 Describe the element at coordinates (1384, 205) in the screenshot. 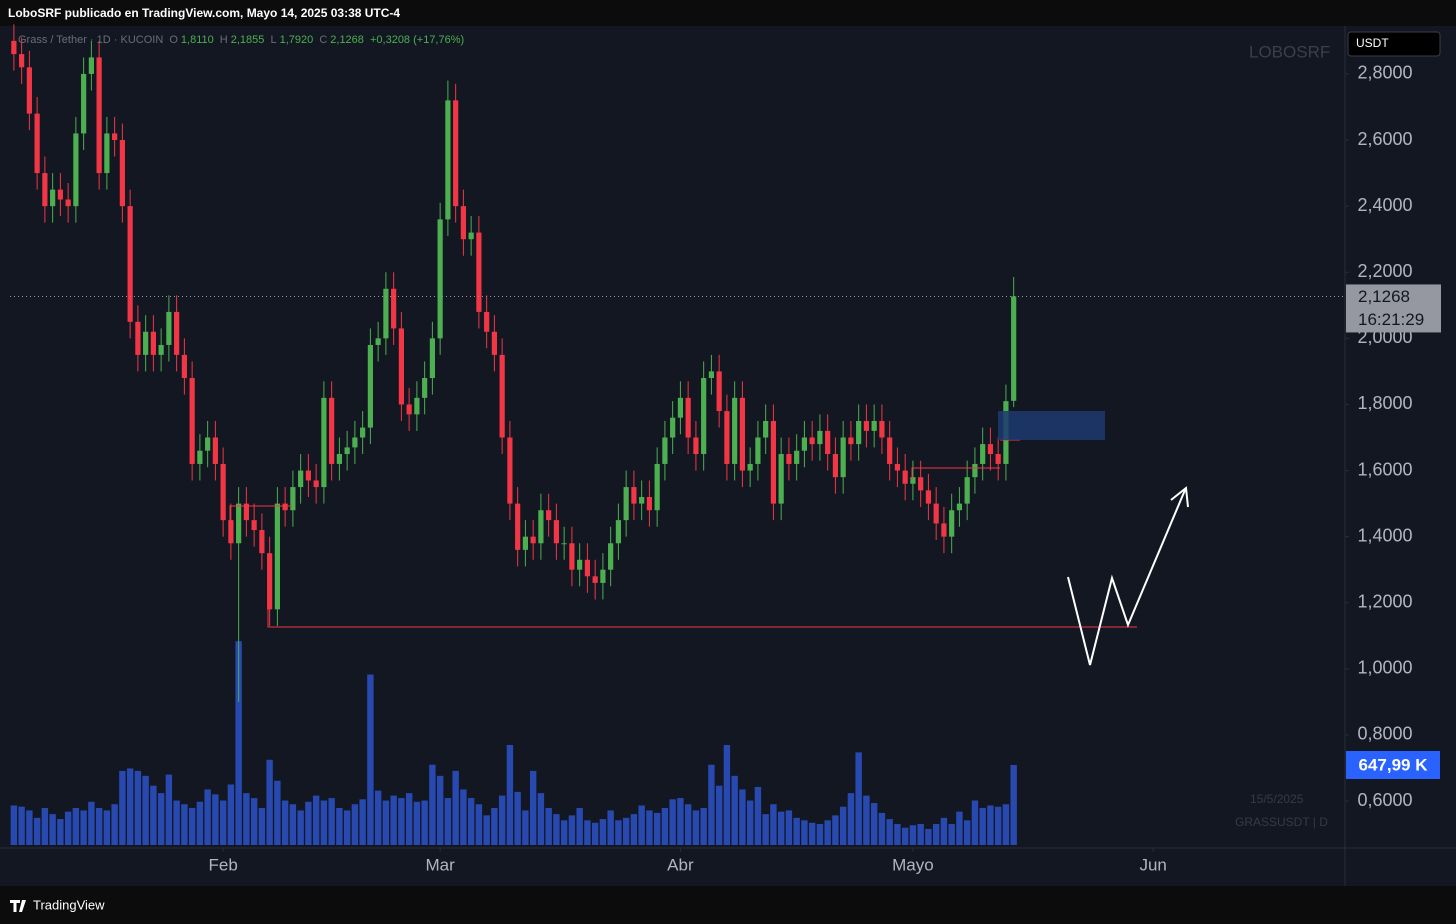

I see `y-tick-label: 2,4000` at that location.